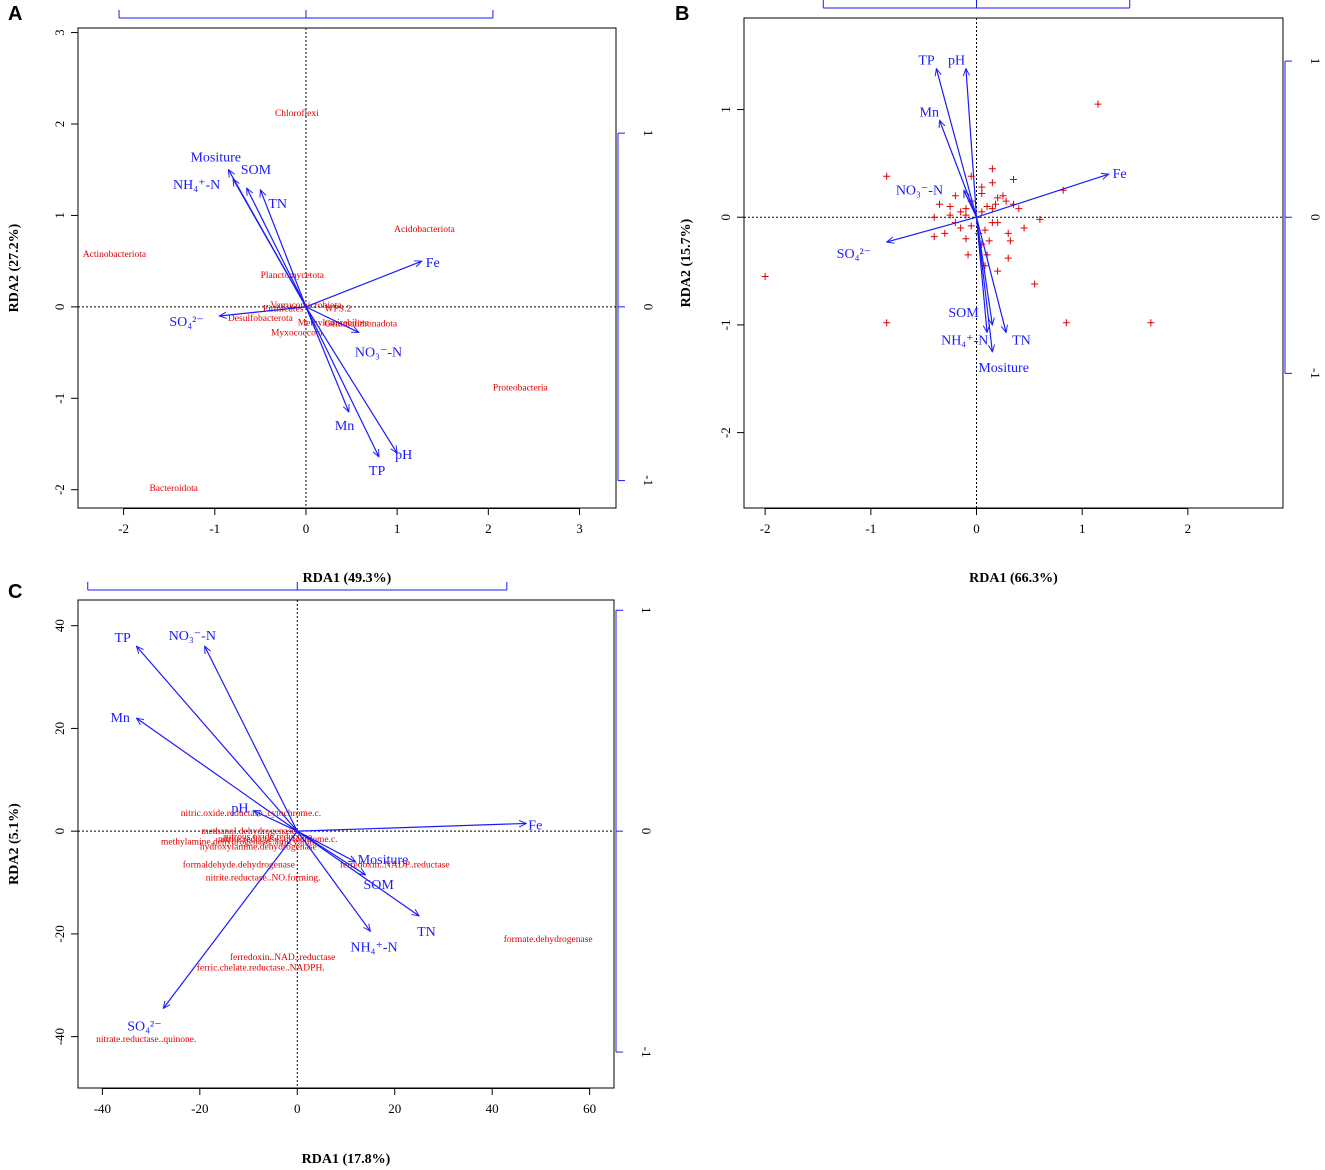  What do you see at coordinates (15, 592) in the screenshot?
I see `panel-letter: C` at bounding box center [15, 592].